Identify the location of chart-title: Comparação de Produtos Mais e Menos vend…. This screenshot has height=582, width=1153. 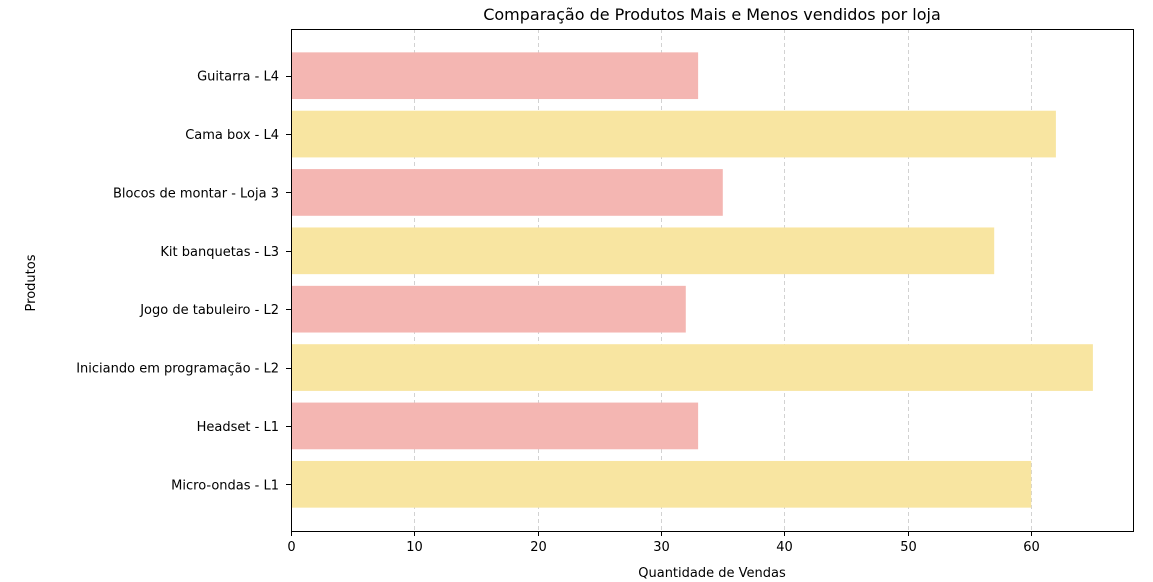
(712, 14).